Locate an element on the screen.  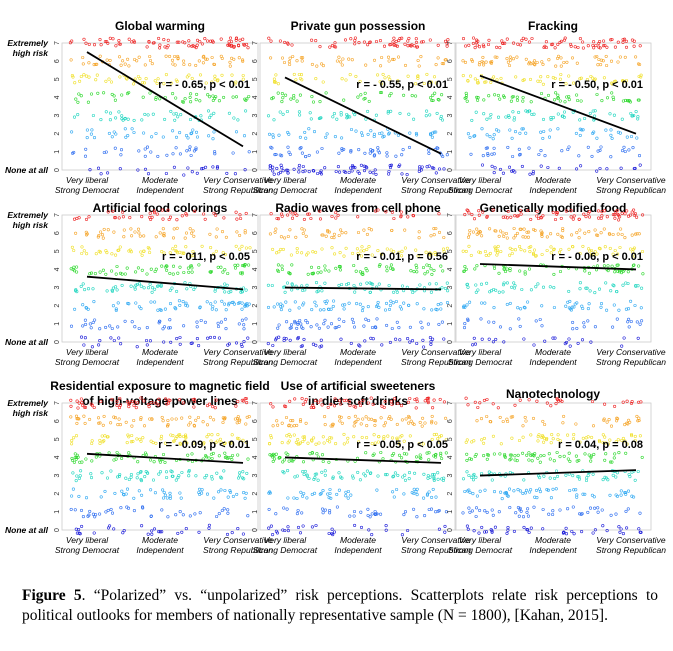
x-tick-label: Strong Democrat is located at coordinates (285, 190).